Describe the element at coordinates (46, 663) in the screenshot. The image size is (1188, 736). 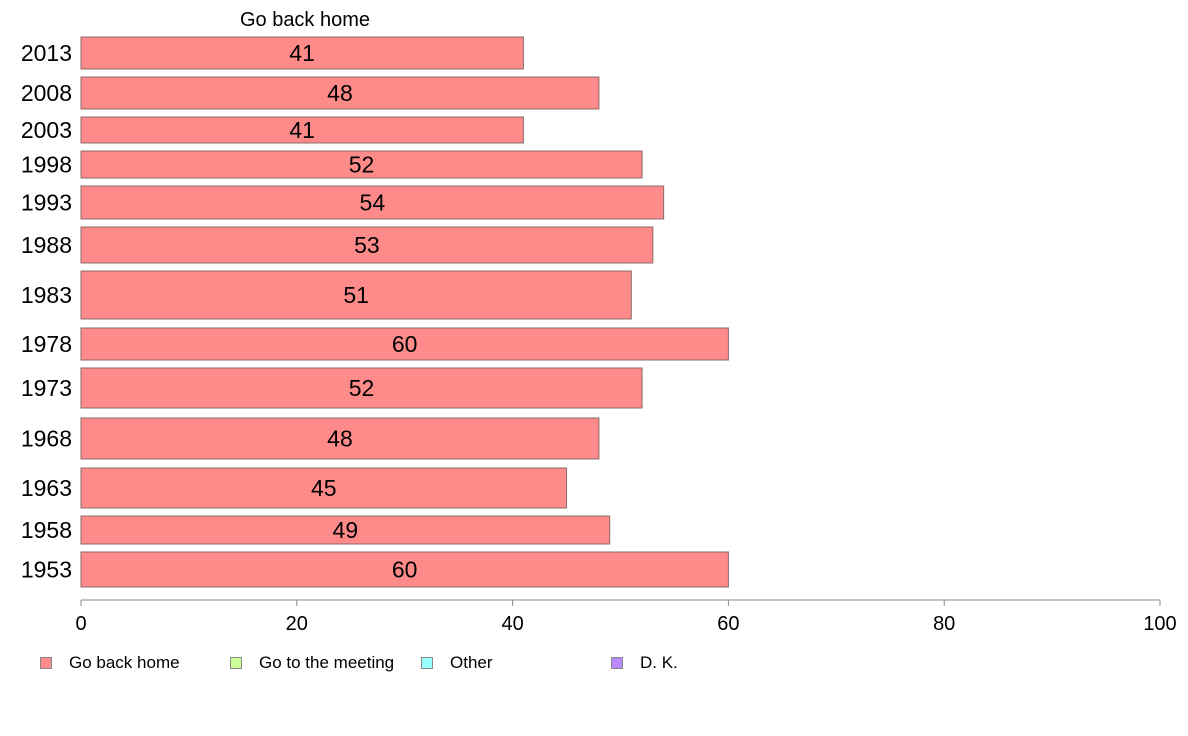
I see `legend-swatch-go-back-home` at that location.